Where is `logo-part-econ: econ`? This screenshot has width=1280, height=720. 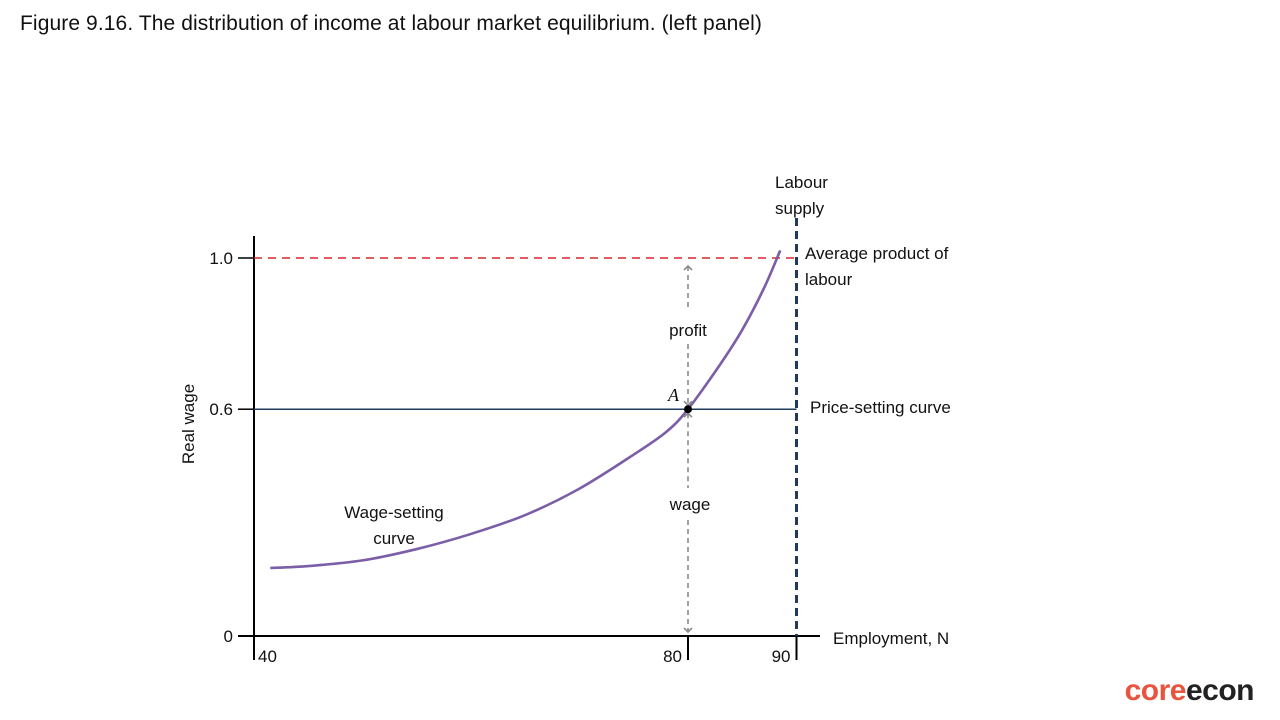 logo-part-econ: econ is located at coordinates (1220, 690).